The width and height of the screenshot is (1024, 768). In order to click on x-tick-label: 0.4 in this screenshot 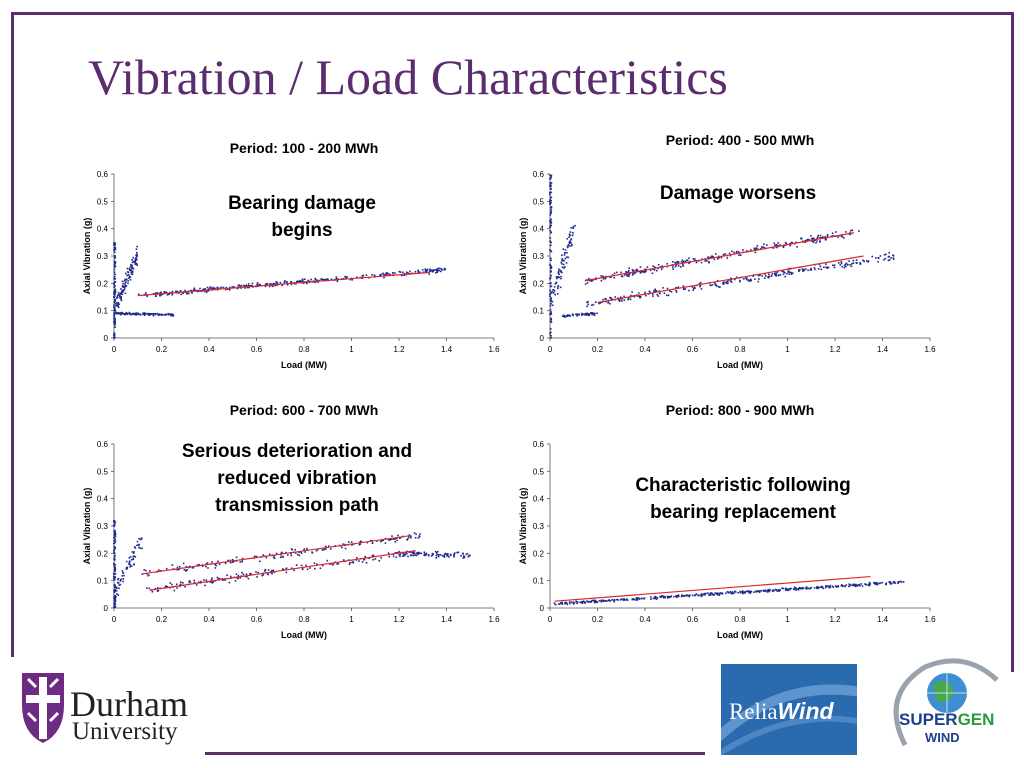, I will do `click(209, 349)`.